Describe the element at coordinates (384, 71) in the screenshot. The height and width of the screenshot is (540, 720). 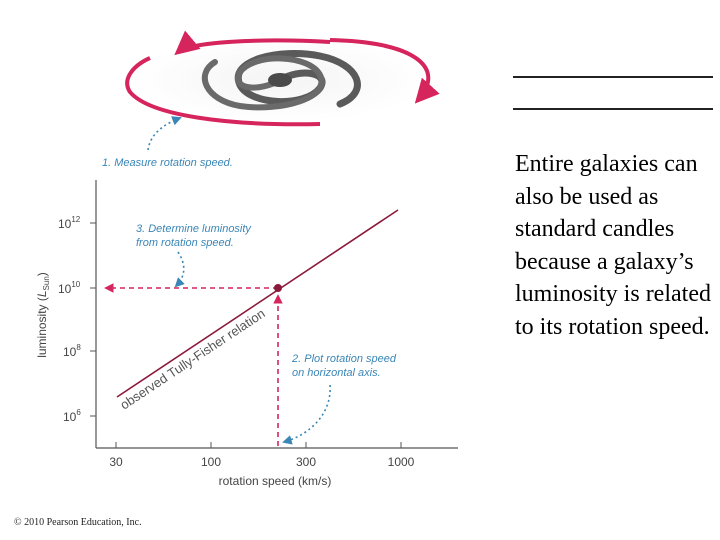
I see `rotation-arrow-right` at that location.